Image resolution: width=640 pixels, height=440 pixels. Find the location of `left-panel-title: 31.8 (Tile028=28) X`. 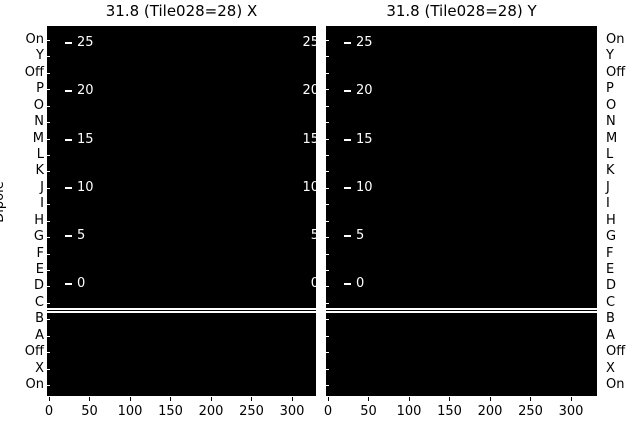

left-panel-title: 31.8 (Tile028=28) X is located at coordinates (181, 11).